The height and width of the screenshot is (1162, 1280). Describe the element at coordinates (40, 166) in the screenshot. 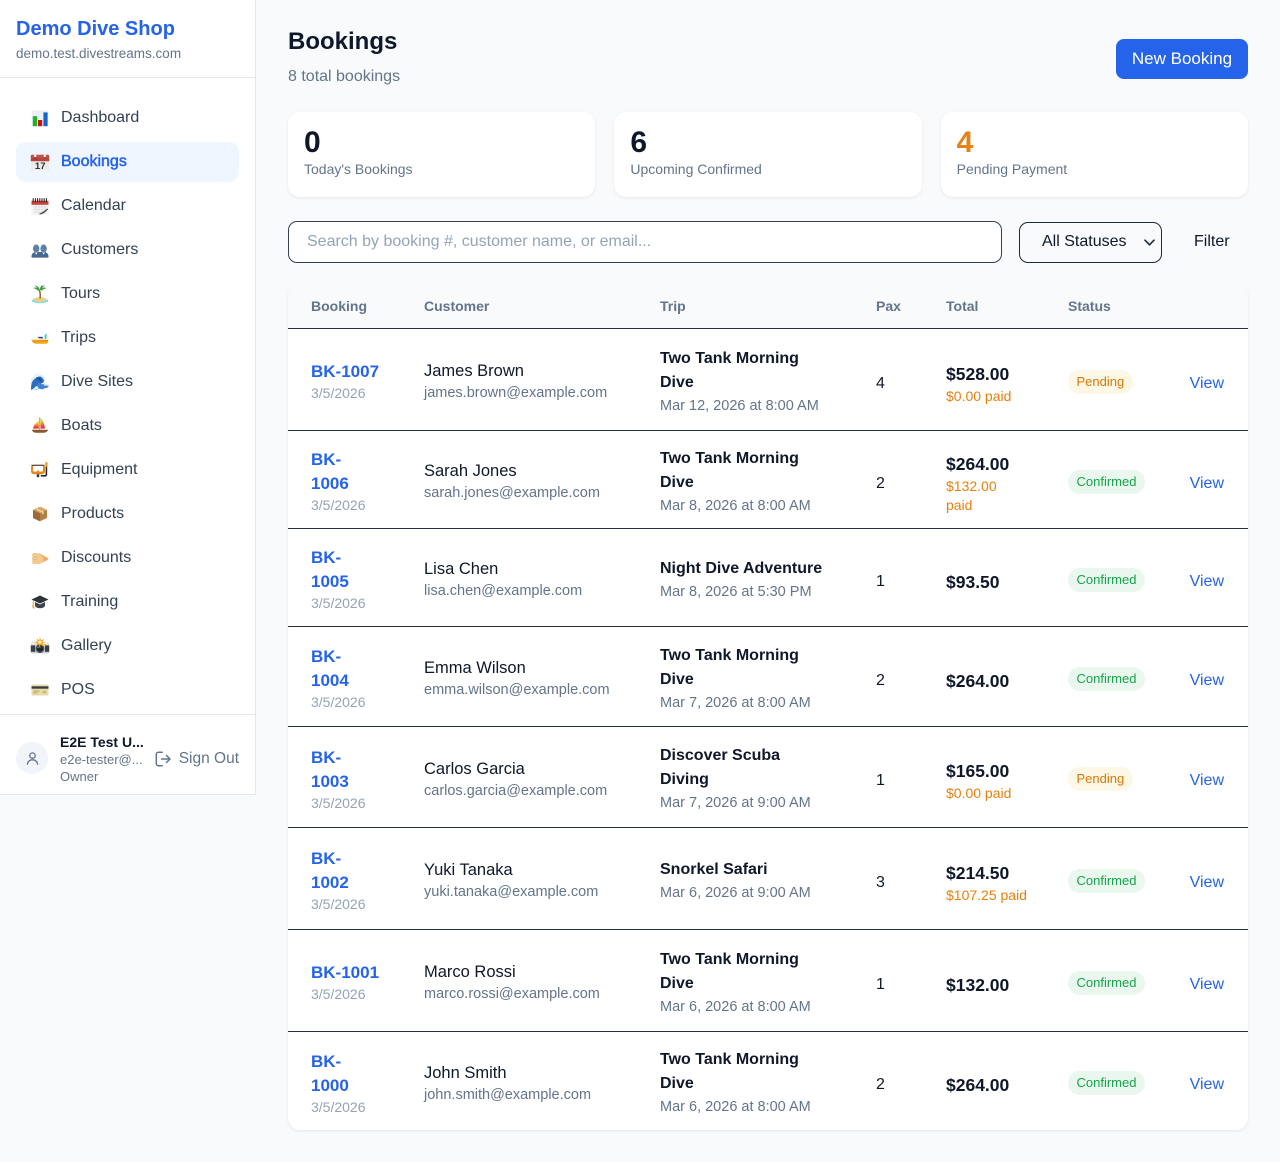

I see `svg-text: 17` at that location.